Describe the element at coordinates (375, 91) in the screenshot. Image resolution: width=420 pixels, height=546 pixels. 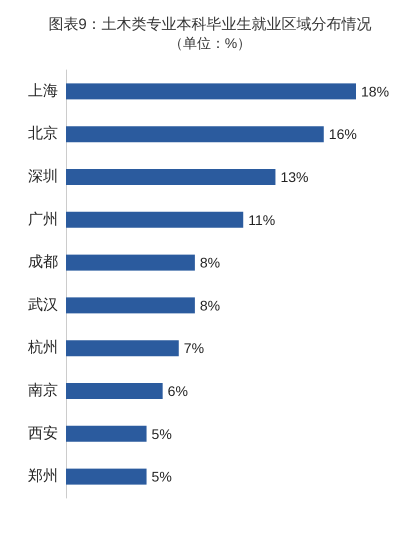
I see `data-label: 18%` at that location.